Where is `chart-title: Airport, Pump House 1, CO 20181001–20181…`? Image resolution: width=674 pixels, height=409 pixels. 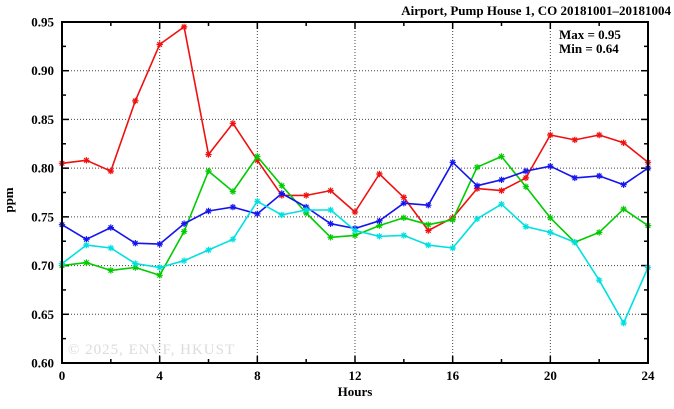 chart-title: Airport, Pump House 1, CO 20181001–20181… is located at coordinates (536, 10).